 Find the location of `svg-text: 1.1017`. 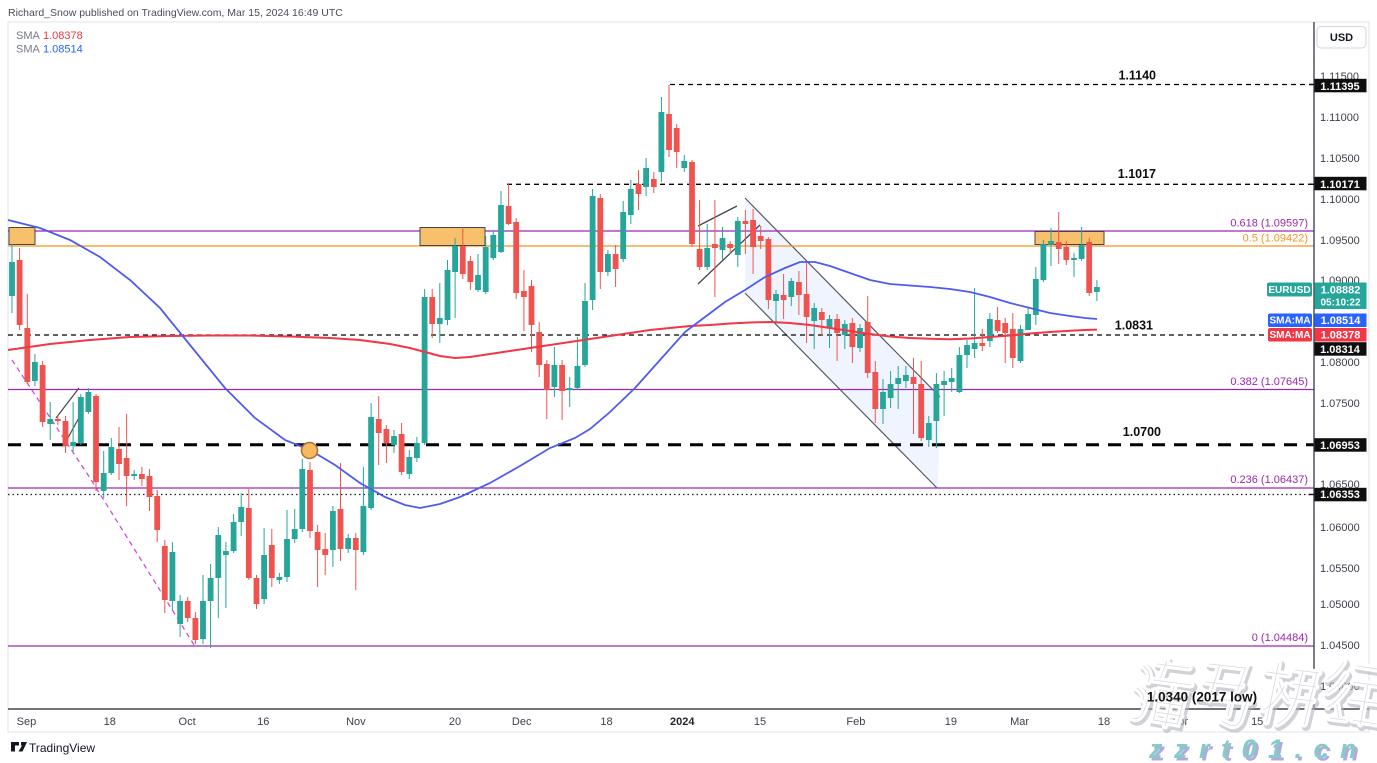

svg-text: 1.1017 is located at coordinates (1137, 174).